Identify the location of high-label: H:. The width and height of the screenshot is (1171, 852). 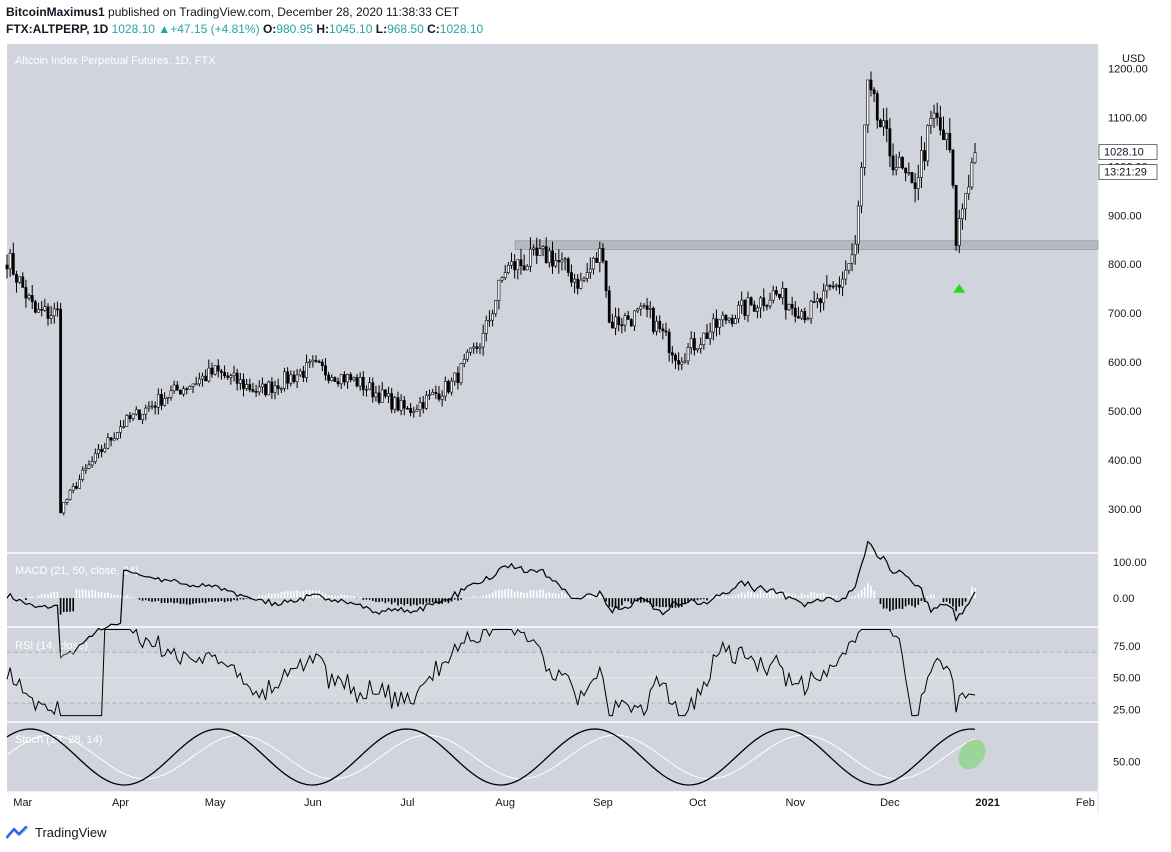
(323, 29).